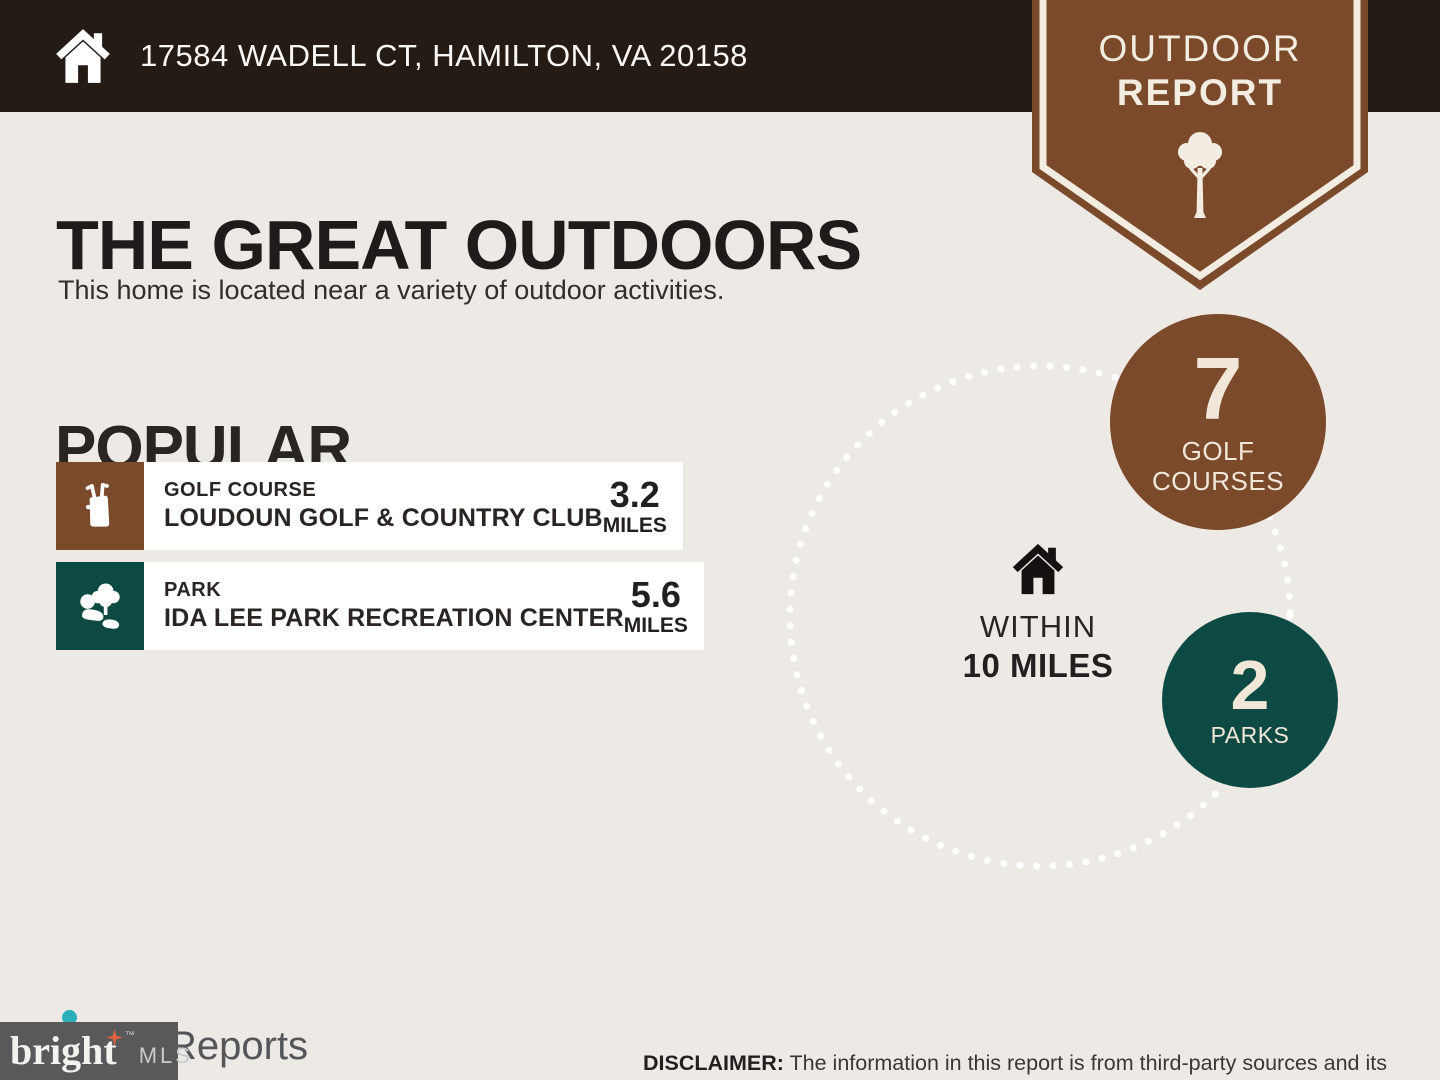 This screenshot has height=1080, width=1440. What do you see at coordinates (240, 490) in the screenshot?
I see `poi-category: GOLF COURSE` at bounding box center [240, 490].